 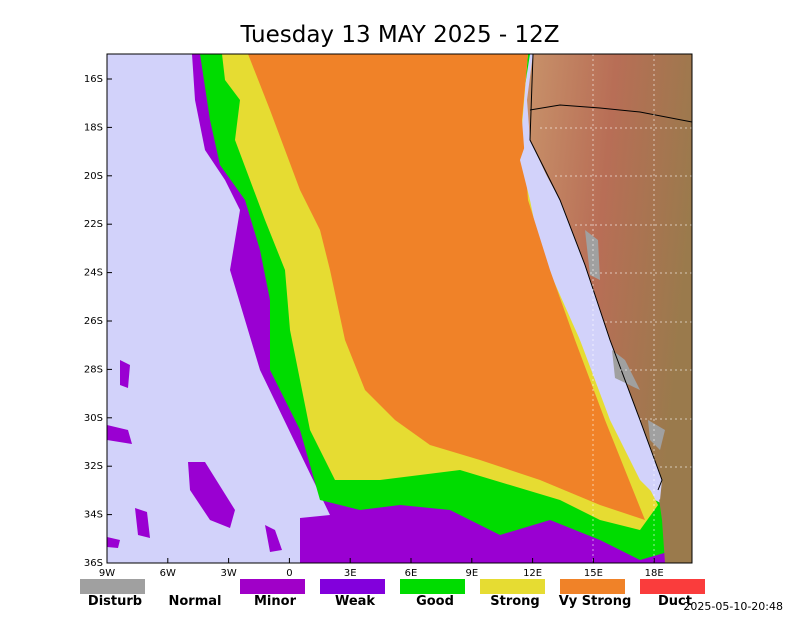 What do you see at coordinates (595, 601) in the screenshot?
I see `legend-label: Vy Strong` at bounding box center [595, 601].